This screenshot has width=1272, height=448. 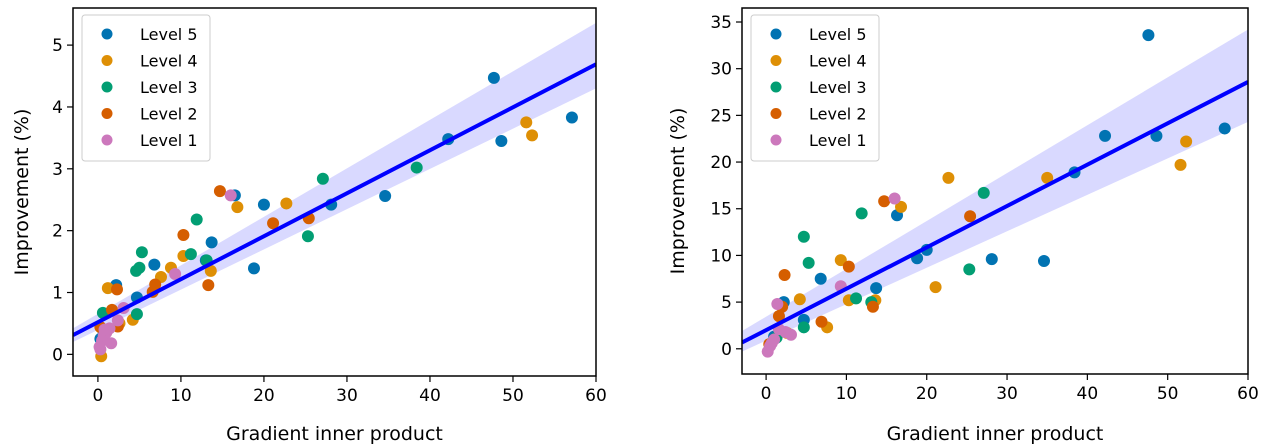 What do you see at coordinates (57, 232) in the screenshot?
I see `y-tick-label: 2` at bounding box center [57, 232].